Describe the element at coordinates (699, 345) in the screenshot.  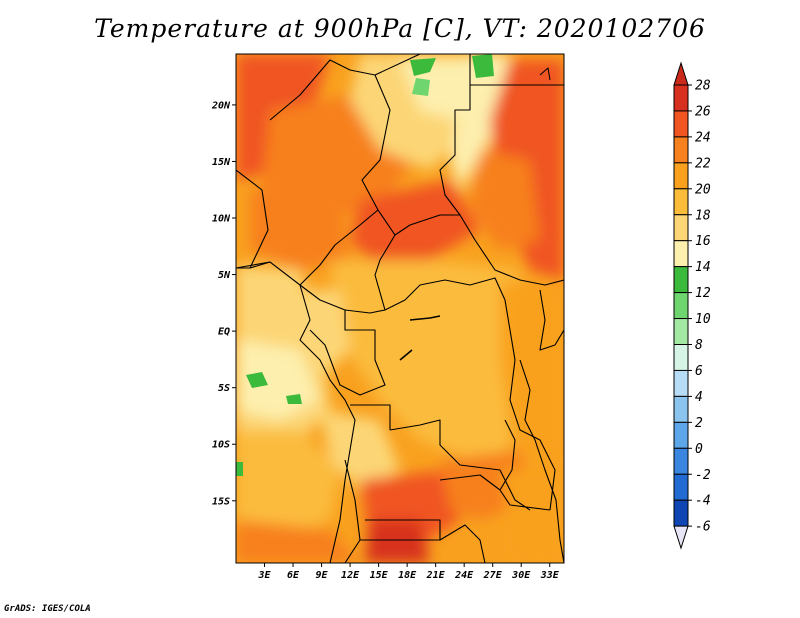
I see `colorbar-label: 8` at that location.